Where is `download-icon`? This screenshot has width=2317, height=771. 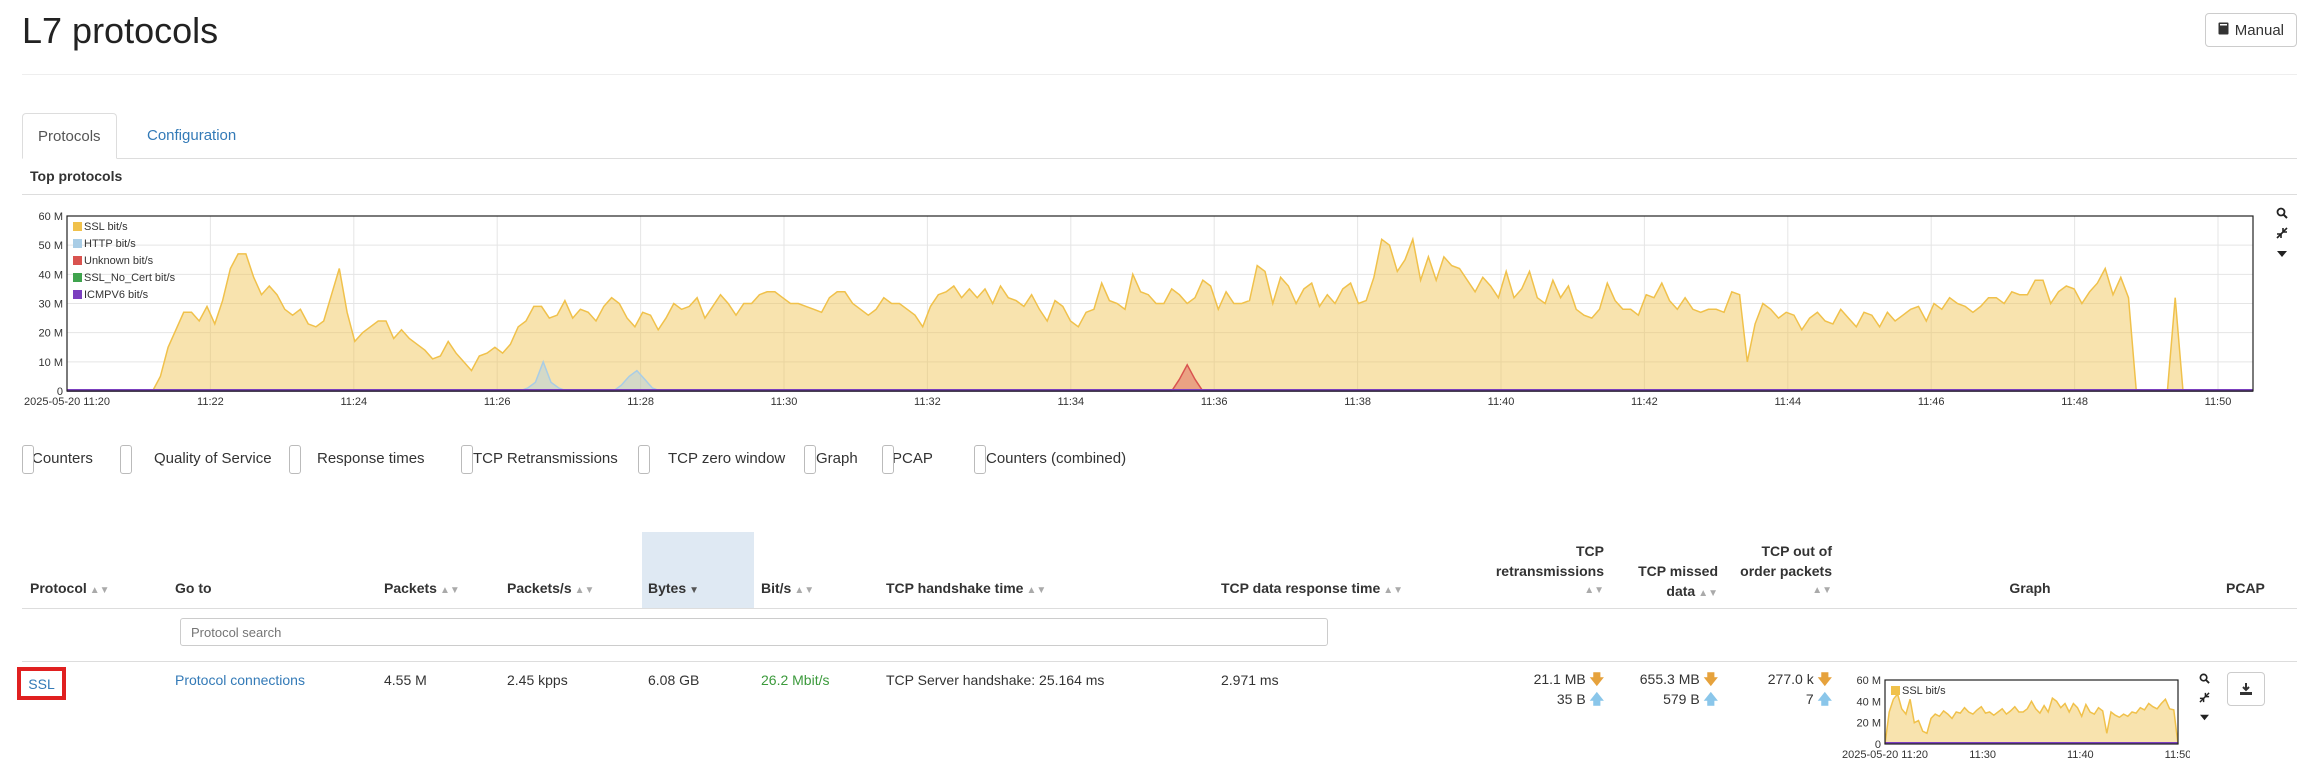 download-icon is located at coordinates (2246, 689).